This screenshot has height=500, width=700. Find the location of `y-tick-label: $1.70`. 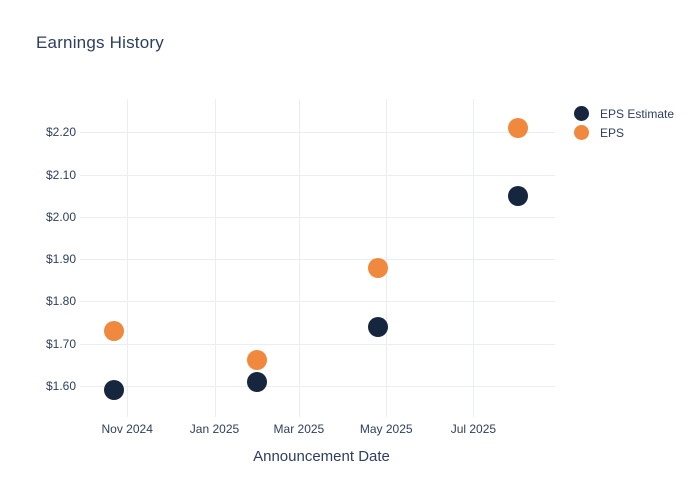

y-tick-label: $1.70 is located at coordinates (60, 343).